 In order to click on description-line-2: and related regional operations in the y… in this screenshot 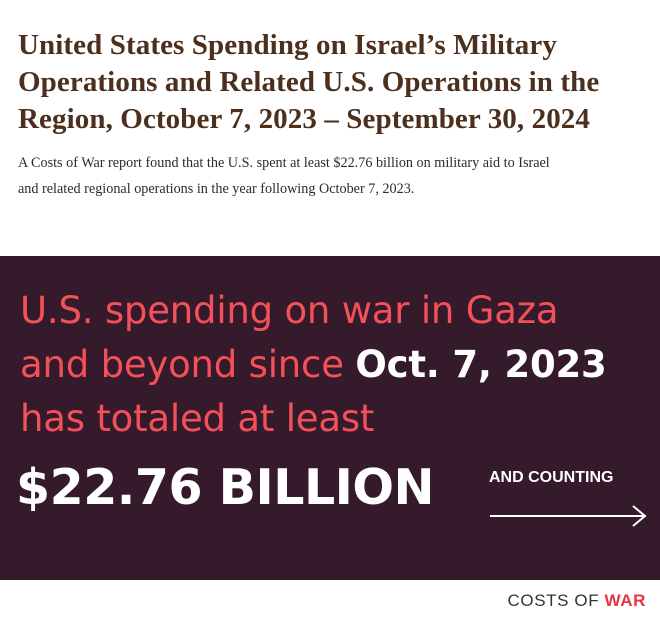, I will do `click(216, 189)`.